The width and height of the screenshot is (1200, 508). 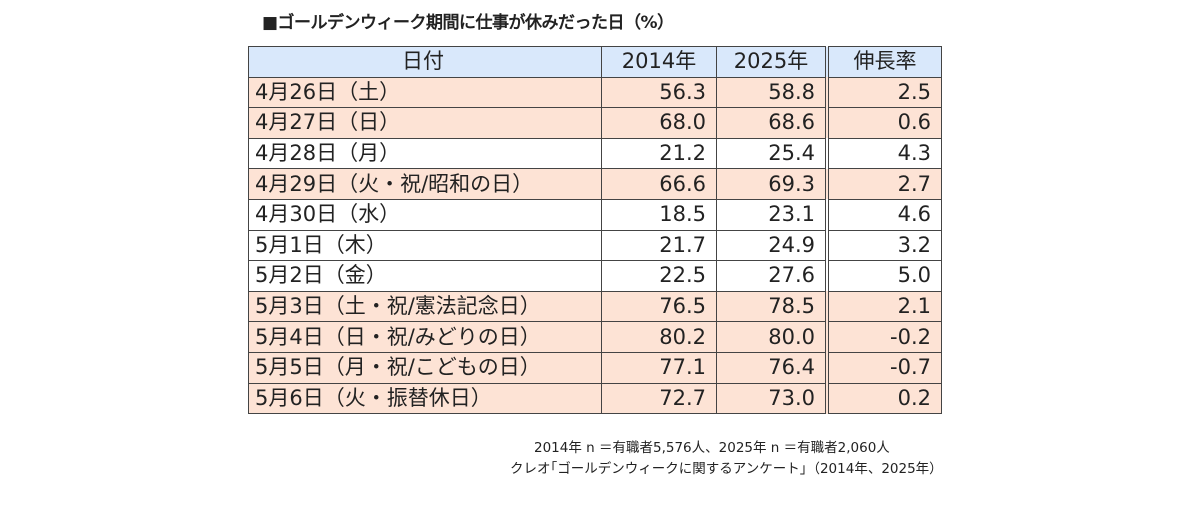 I want to click on growth-cell: 2.5, so click(x=883, y=92).